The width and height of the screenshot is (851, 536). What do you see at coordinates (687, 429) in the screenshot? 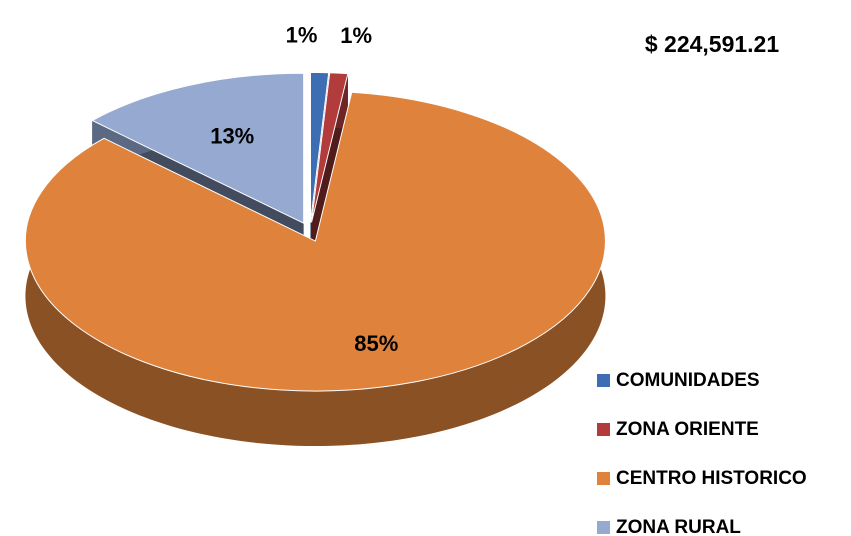
I see `legend-label: ZONA ORIENTE` at bounding box center [687, 429].